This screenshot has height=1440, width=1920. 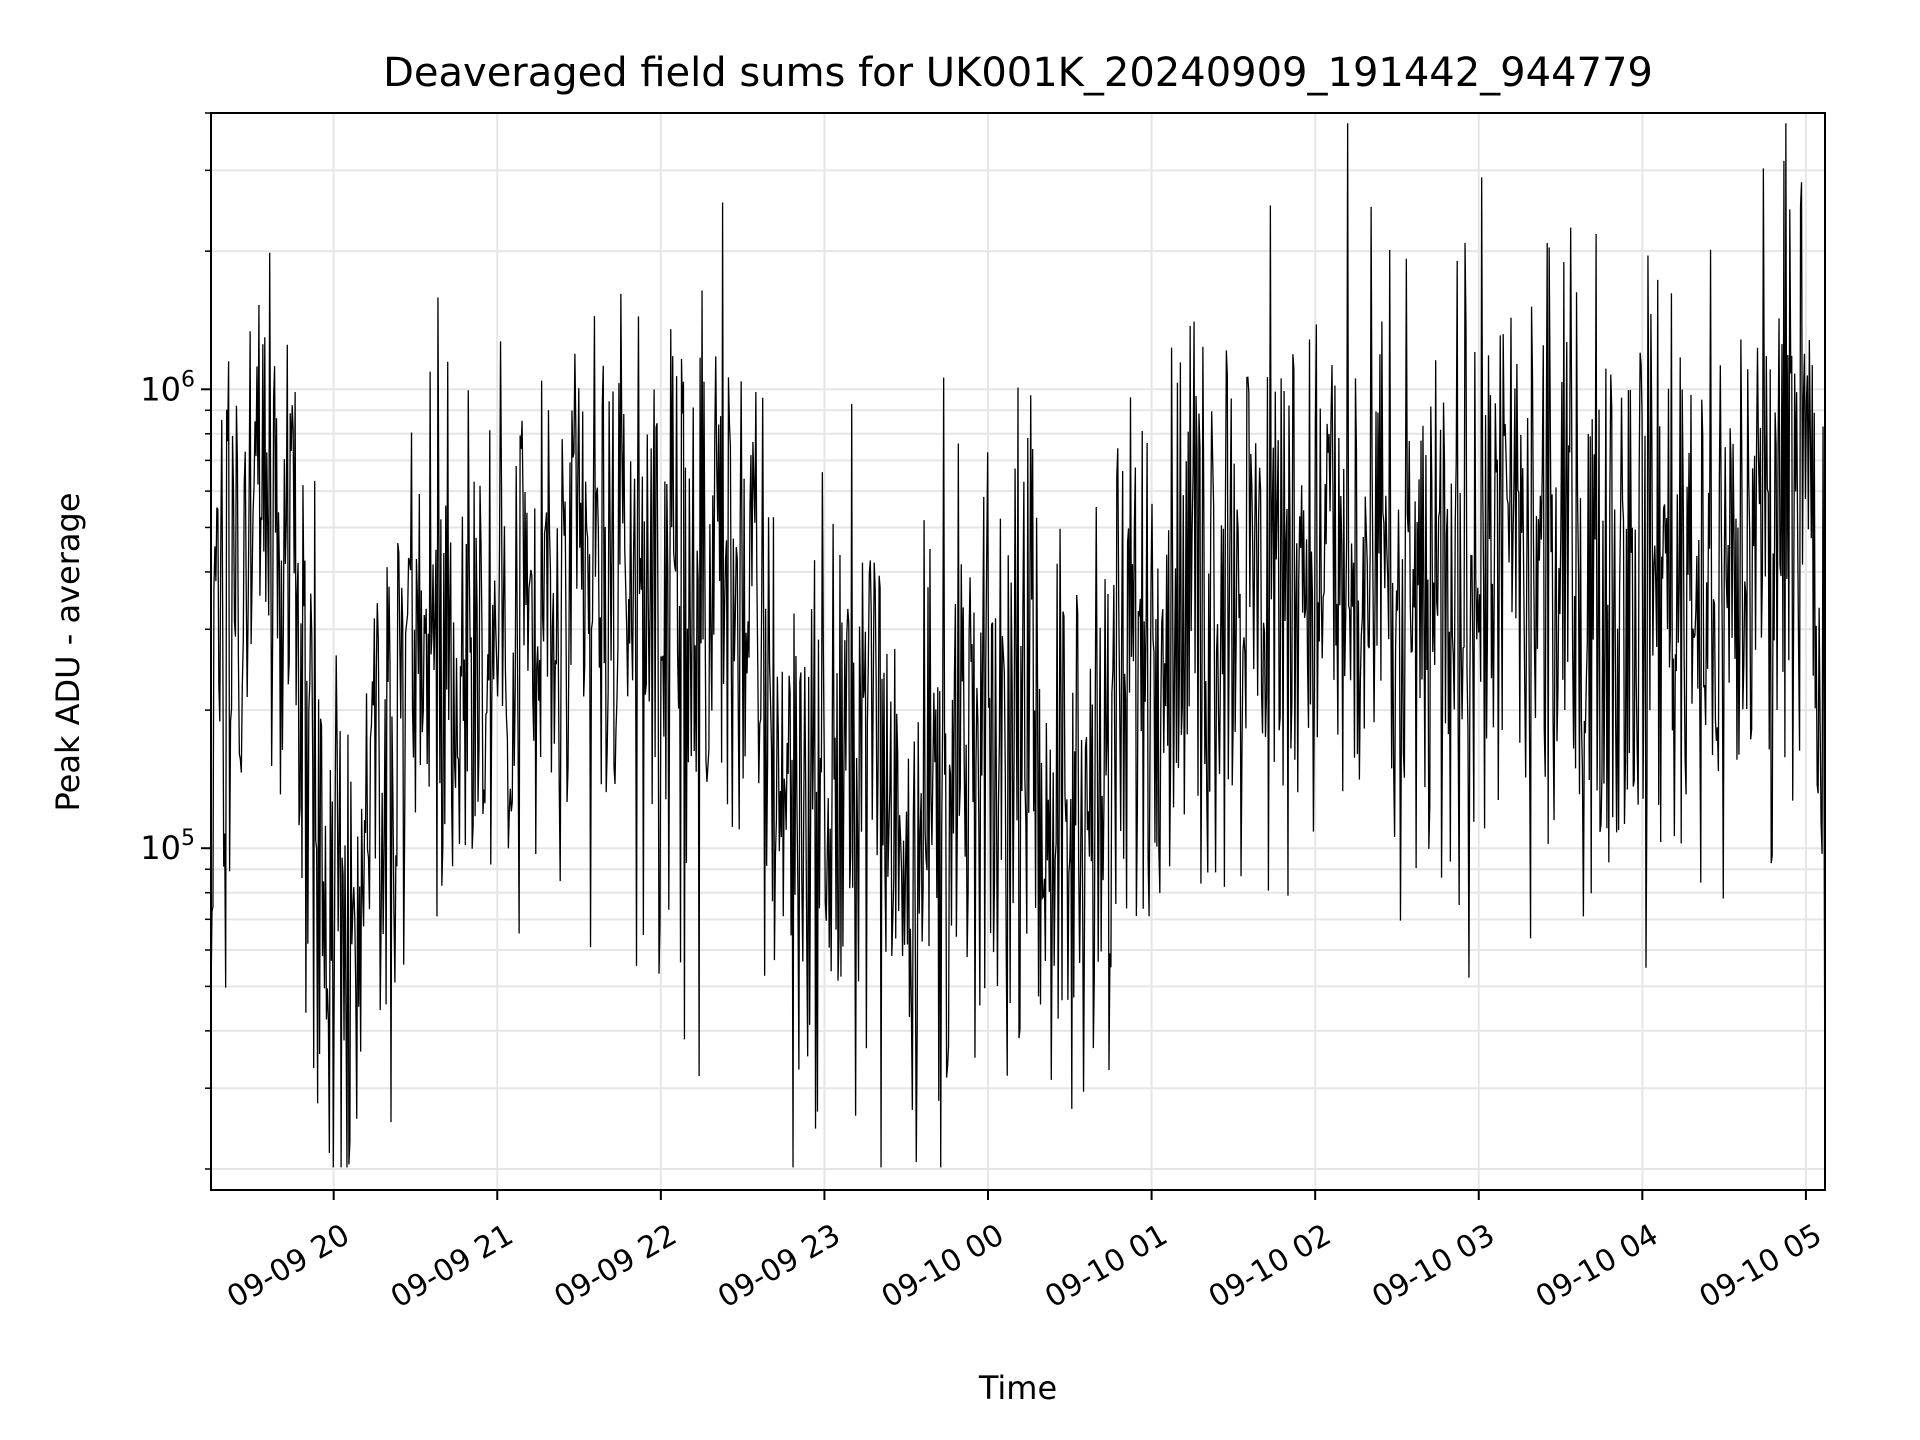 I want to click on x-axis-label: Time, so click(x=1017, y=1388).